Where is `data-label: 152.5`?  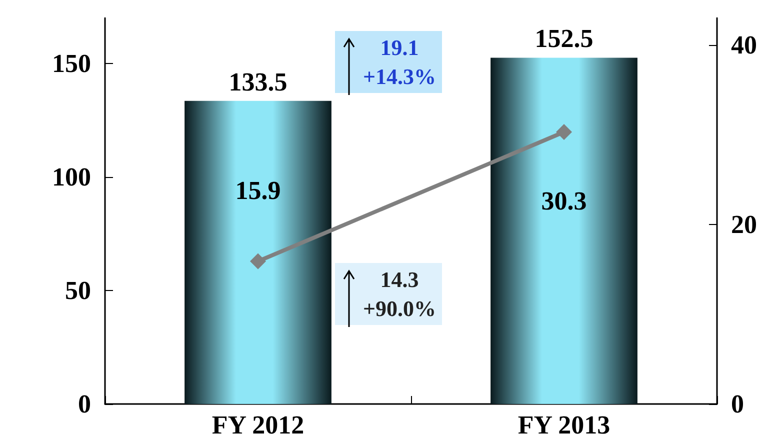 data-label: 152.5 is located at coordinates (564, 39).